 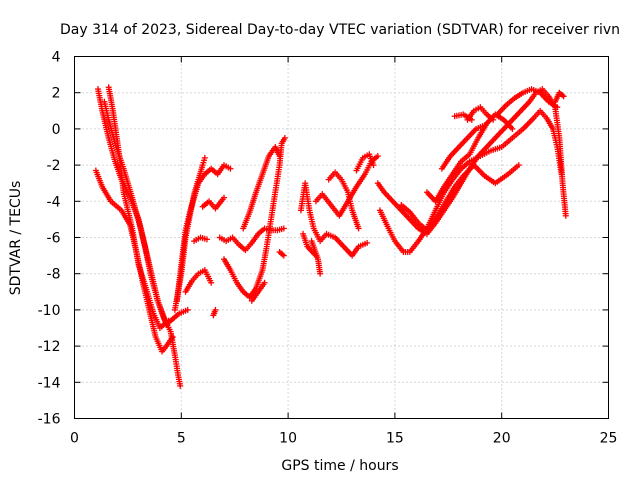 What do you see at coordinates (54, 239) in the screenshot?
I see `y-tick-label: -6` at bounding box center [54, 239].